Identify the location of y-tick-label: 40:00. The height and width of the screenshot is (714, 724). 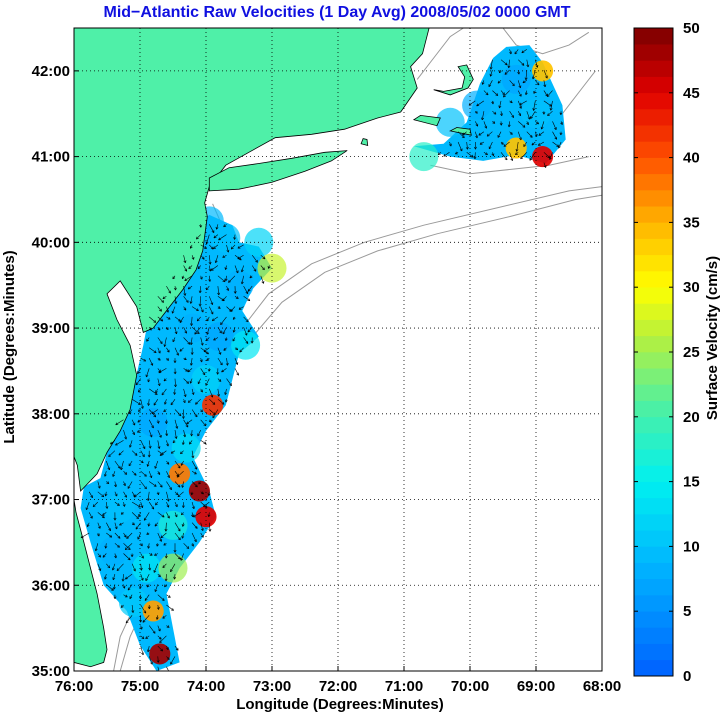
(51, 242).